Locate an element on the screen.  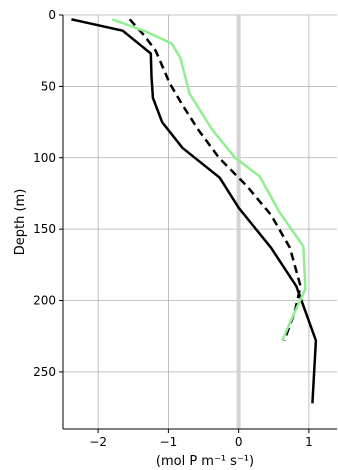
x-tick-label: −2 is located at coordinates (98, 442).